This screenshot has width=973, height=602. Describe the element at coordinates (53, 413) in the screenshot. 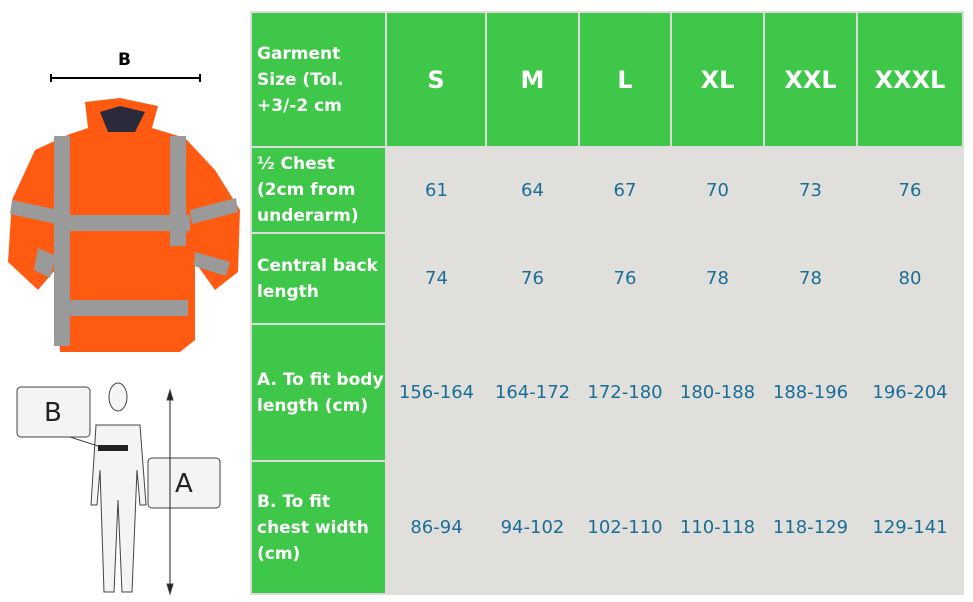

I see `figure-label-b: B` at that location.